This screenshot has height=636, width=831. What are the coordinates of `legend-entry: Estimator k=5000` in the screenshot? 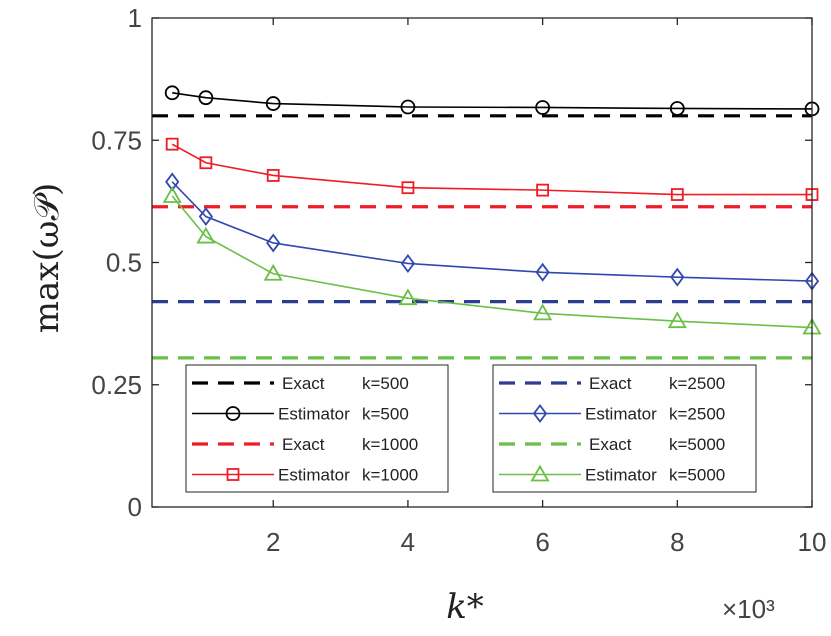 It's located at (612, 474).